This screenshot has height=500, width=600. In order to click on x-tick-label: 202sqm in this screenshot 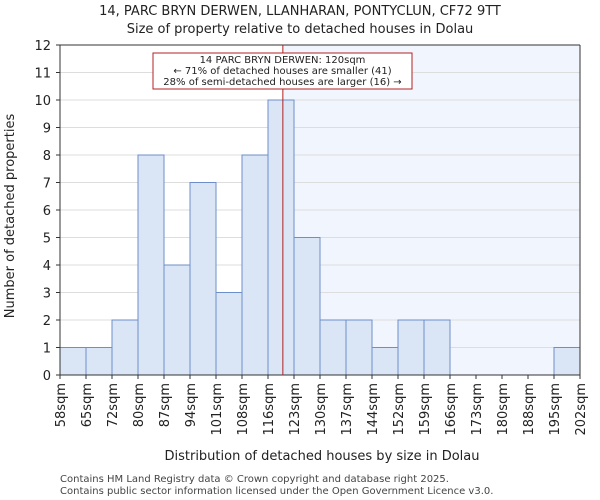, I will do `click(581, 409)`.